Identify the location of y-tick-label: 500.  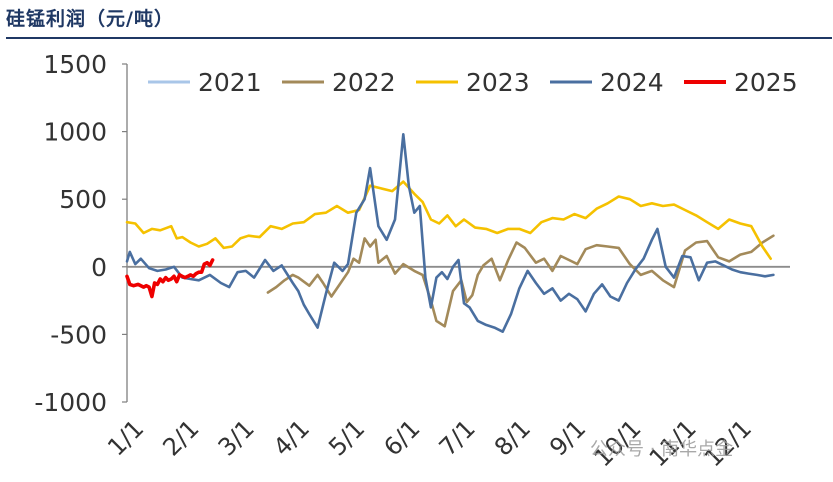
(83, 199).